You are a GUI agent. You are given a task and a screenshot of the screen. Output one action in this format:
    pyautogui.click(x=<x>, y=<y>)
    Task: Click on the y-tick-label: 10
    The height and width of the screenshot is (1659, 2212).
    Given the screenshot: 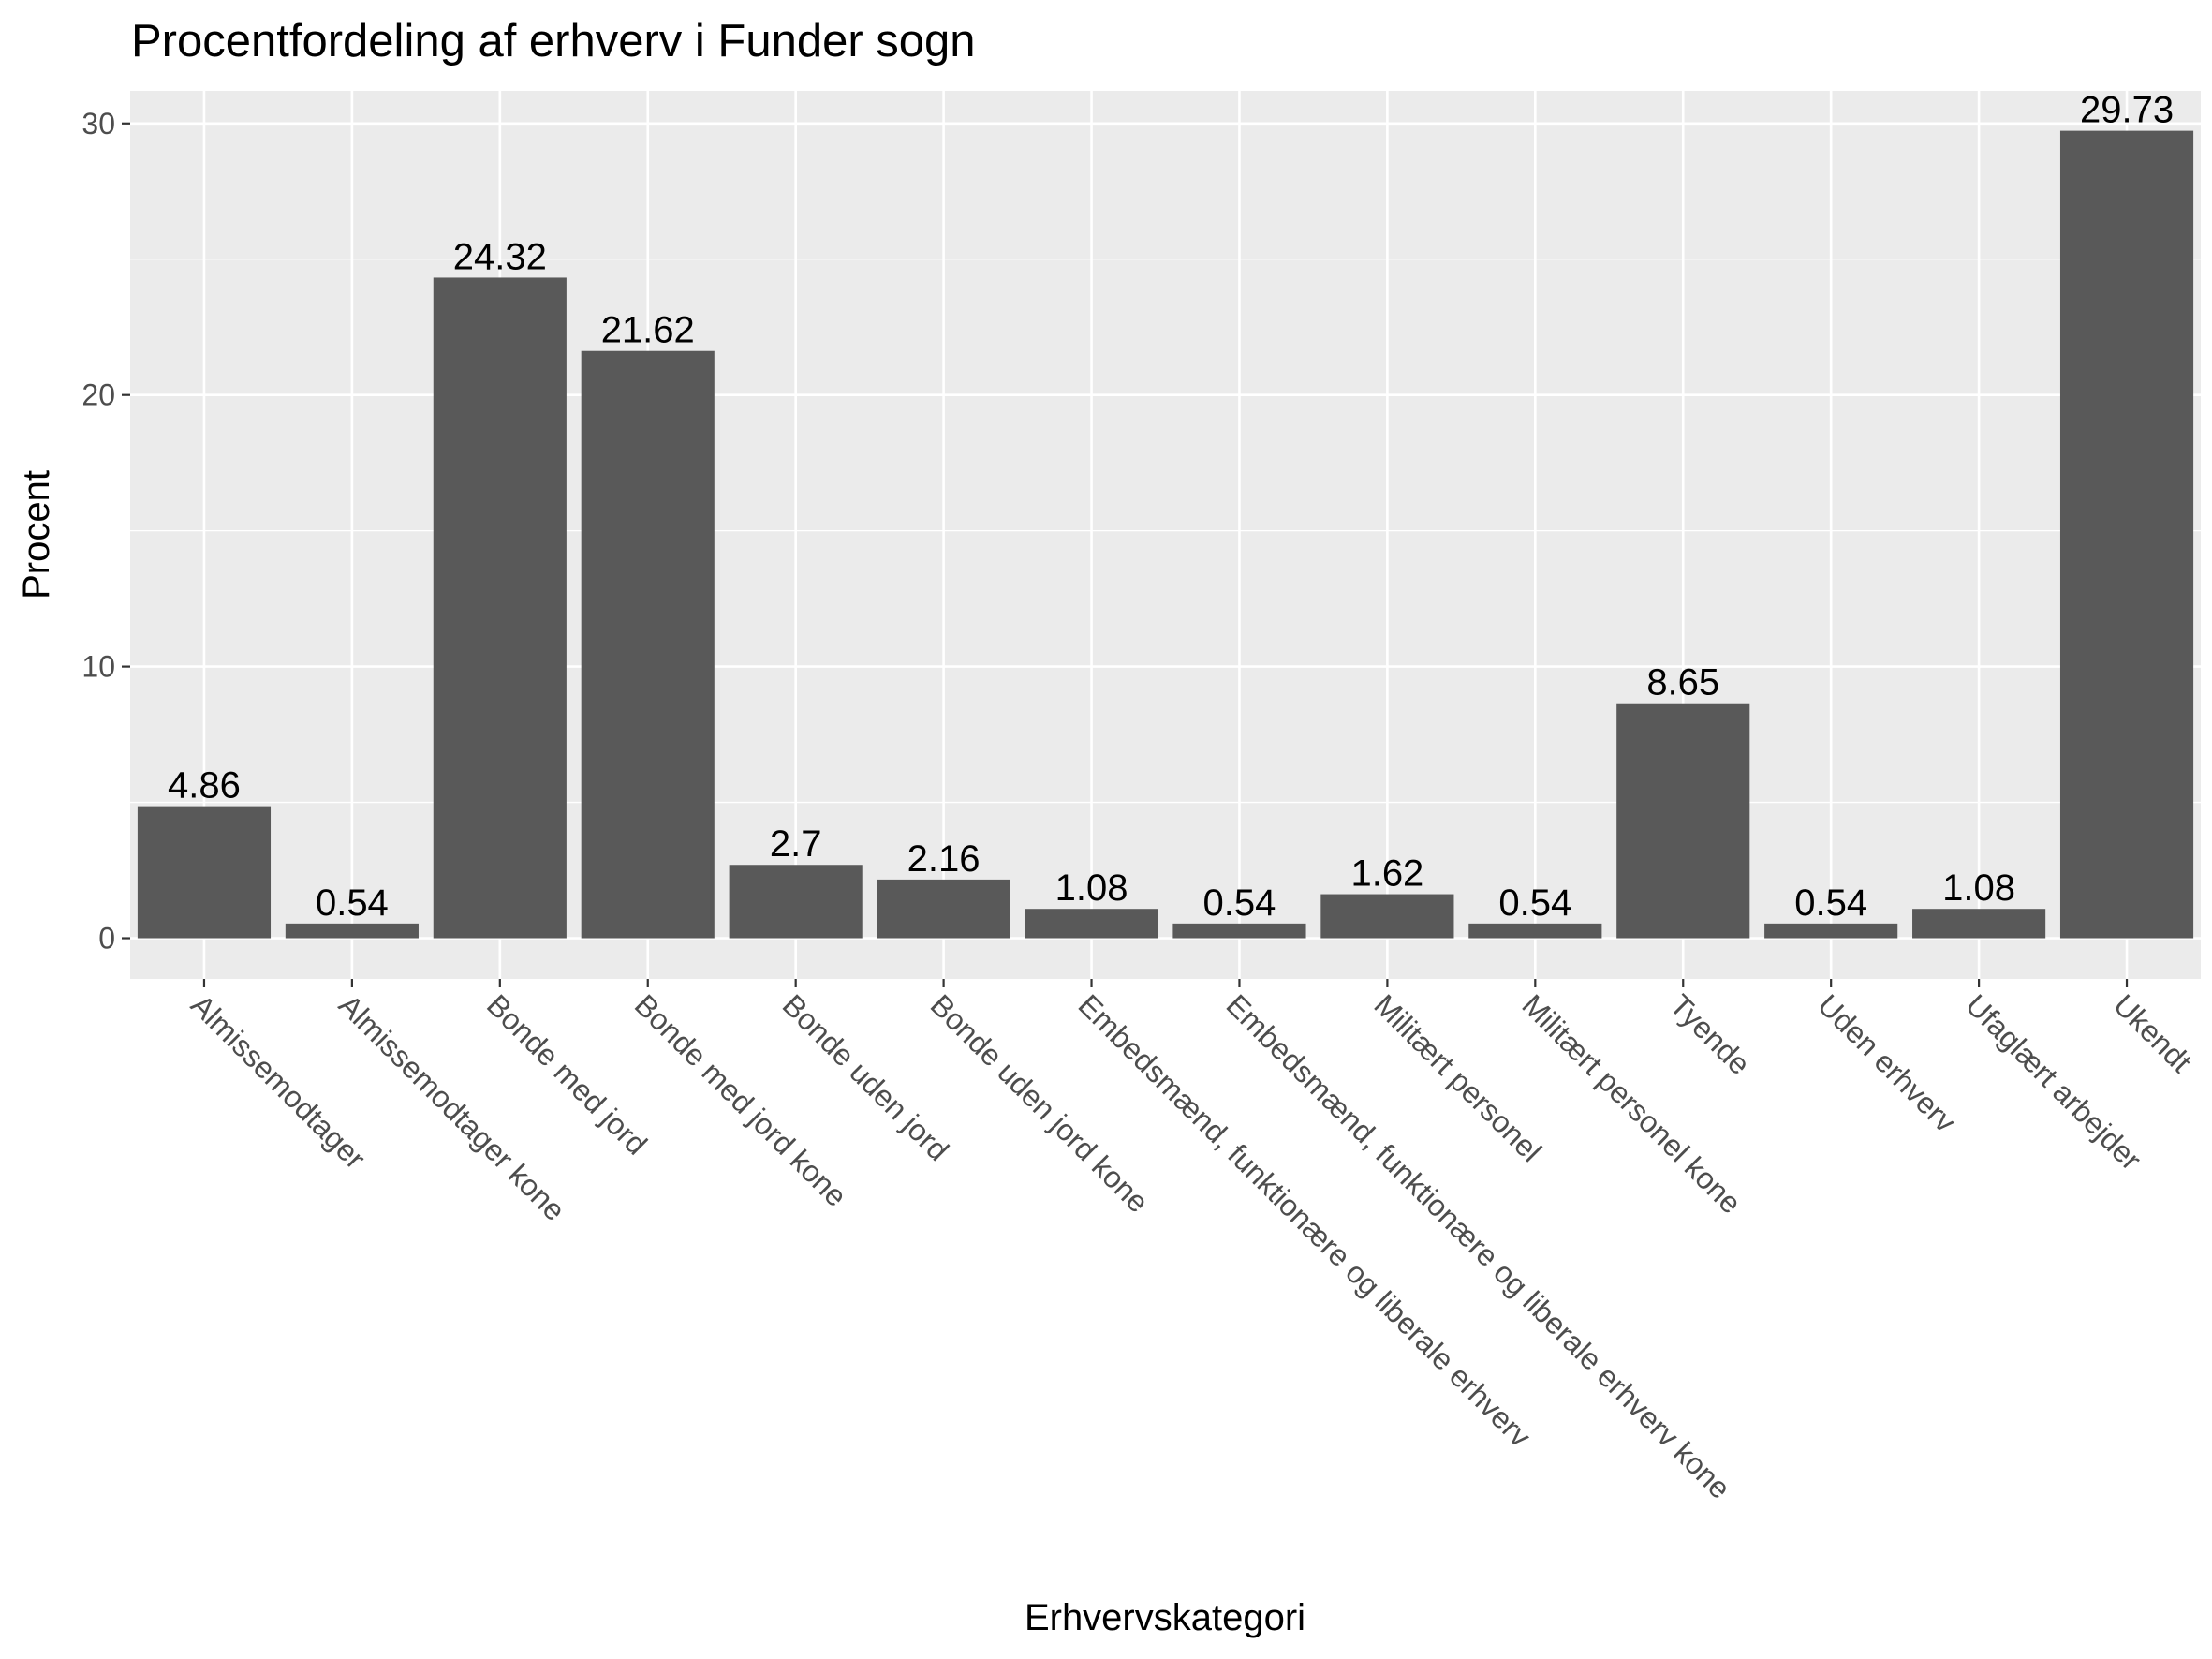 What is the action you would take?
    pyautogui.click(x=98, y=667)
    